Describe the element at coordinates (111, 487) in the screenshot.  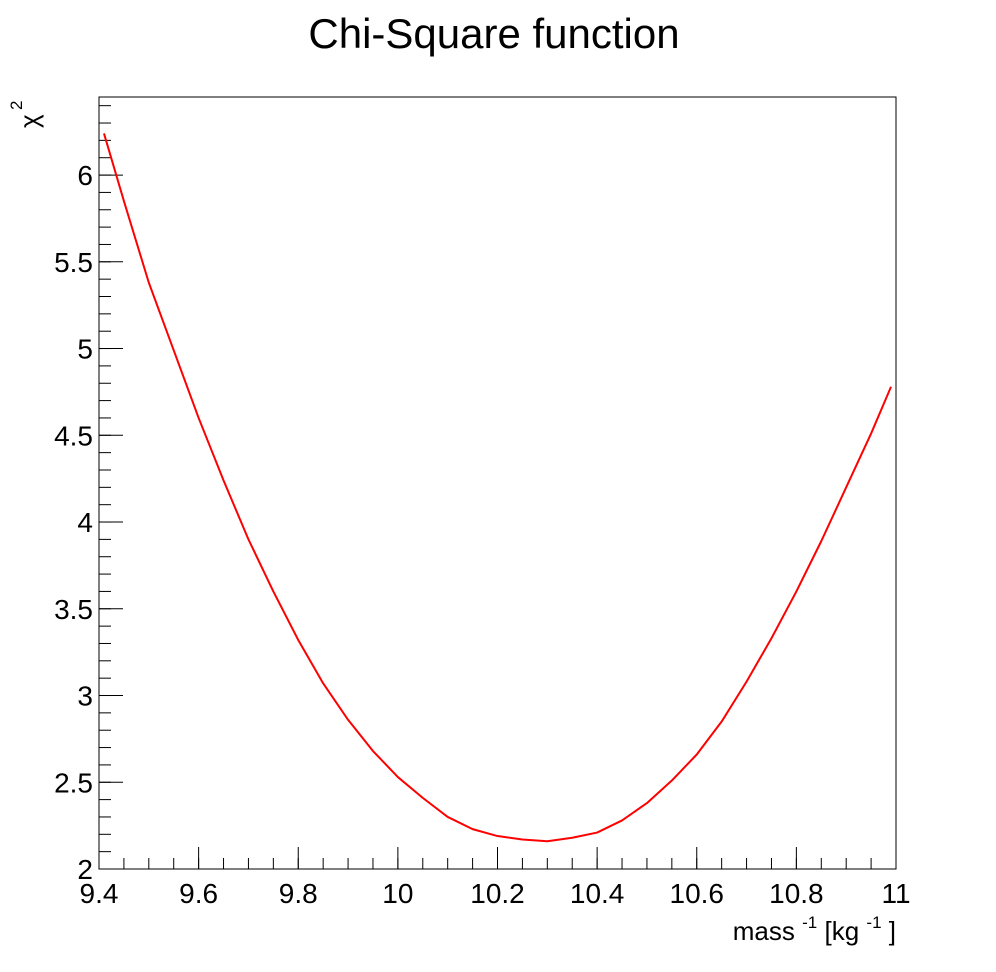
I see `y-axis-ticks` at that location.